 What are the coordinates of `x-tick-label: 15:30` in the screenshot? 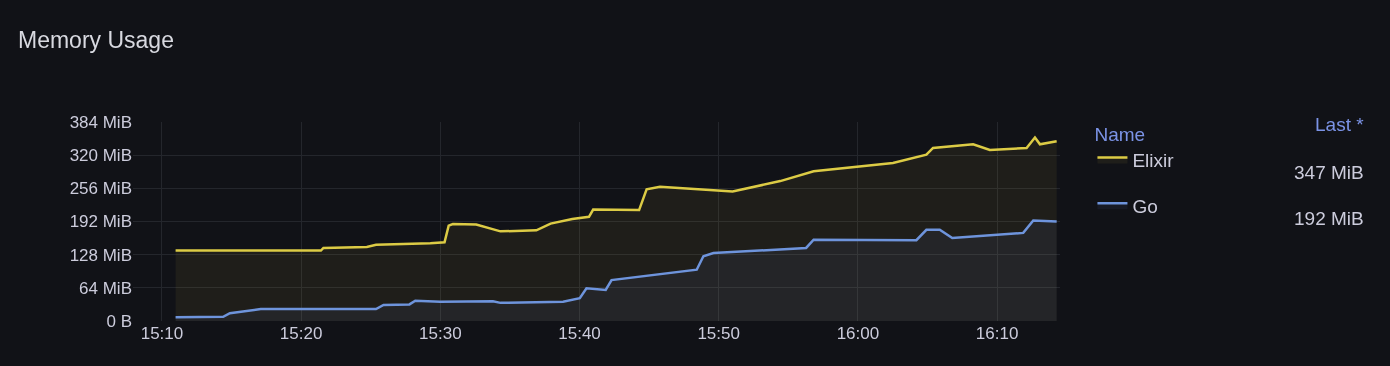 It's located at (440, 333).